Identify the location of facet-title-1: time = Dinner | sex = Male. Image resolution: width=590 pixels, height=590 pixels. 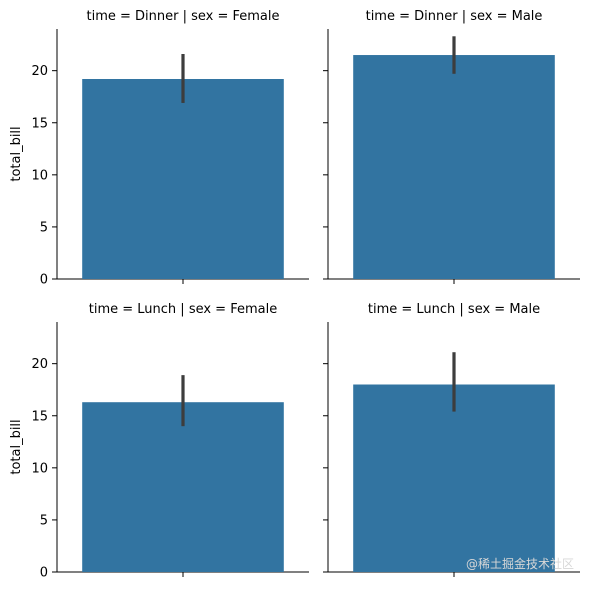
(454, 16).